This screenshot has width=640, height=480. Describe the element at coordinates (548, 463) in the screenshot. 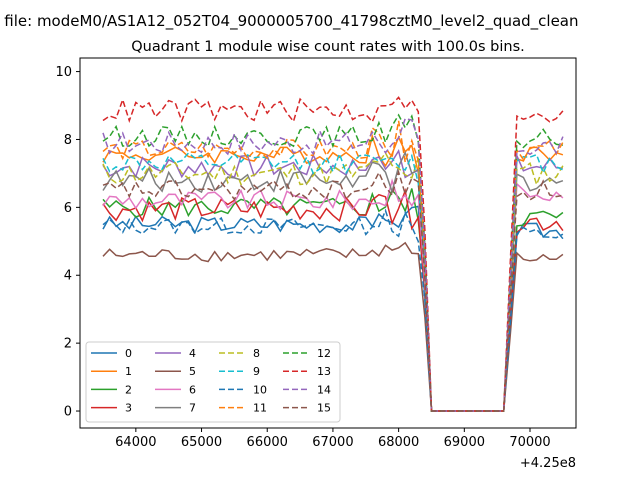

I see `x-offset-label: +4.25e8` at that location.